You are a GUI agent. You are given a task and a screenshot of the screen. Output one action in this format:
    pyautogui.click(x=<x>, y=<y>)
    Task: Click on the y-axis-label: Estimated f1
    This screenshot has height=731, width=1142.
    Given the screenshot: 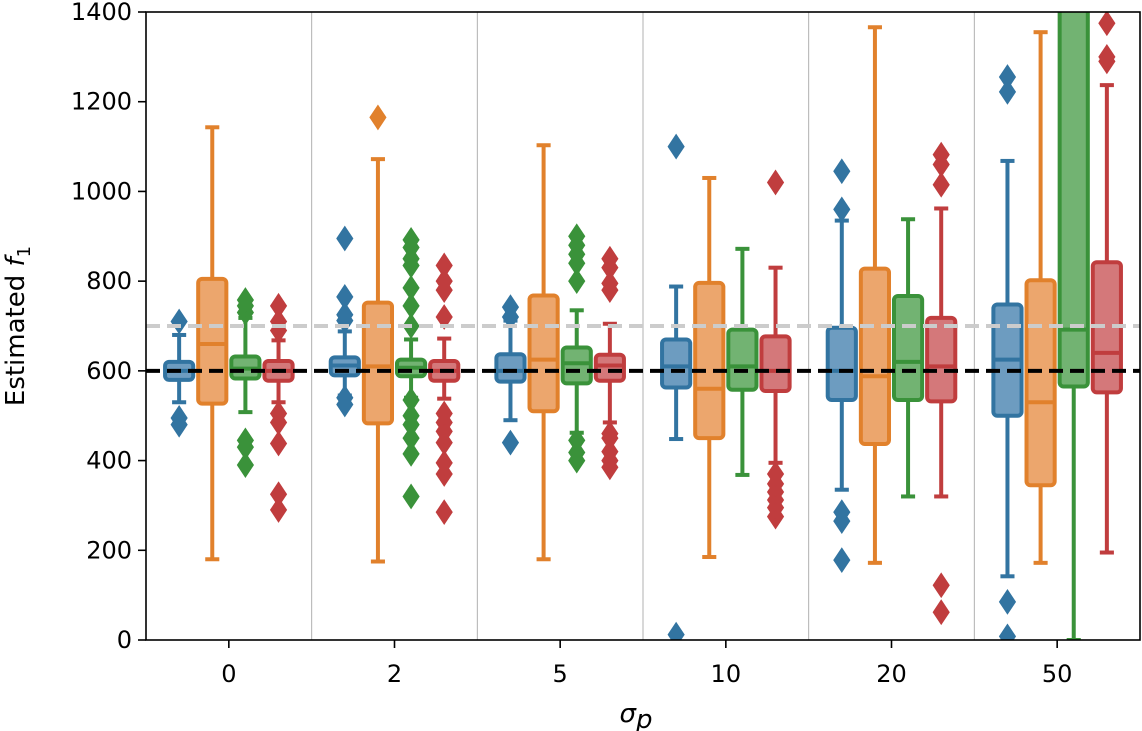 What is the action you would take?
    pyautogui.click(x=18, y=326)
    